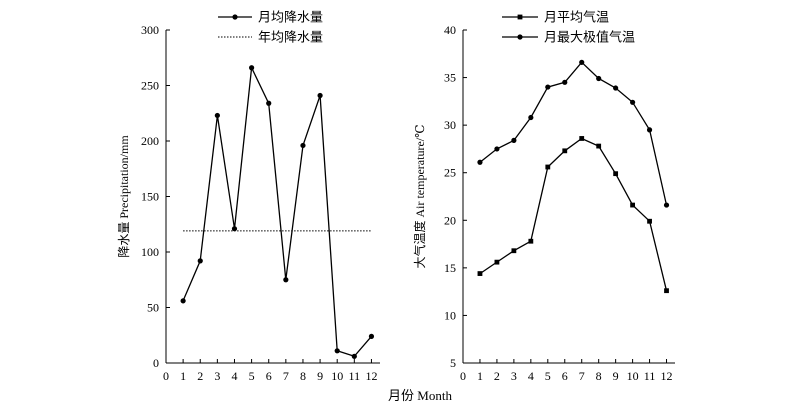  I want to click on y-tick-label: 35, so click(450, 78).